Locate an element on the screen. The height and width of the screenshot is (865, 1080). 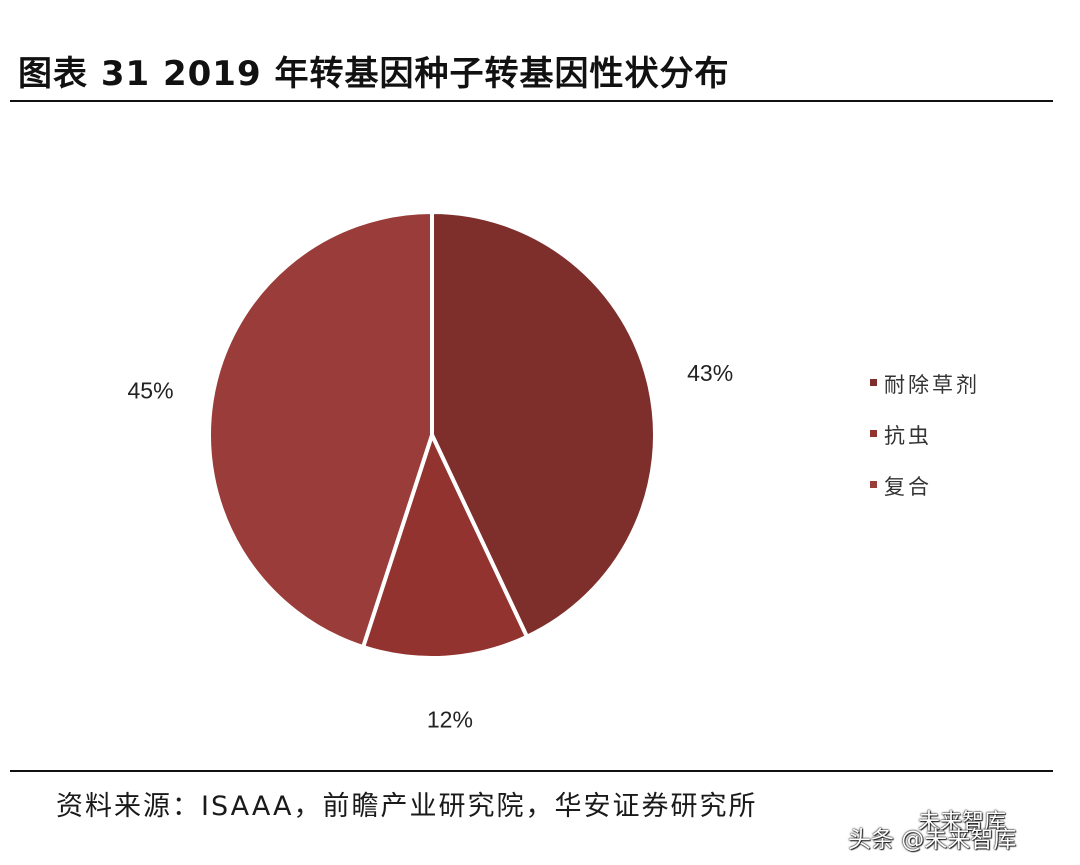
footer-rule is located at coordinates (531, 771).